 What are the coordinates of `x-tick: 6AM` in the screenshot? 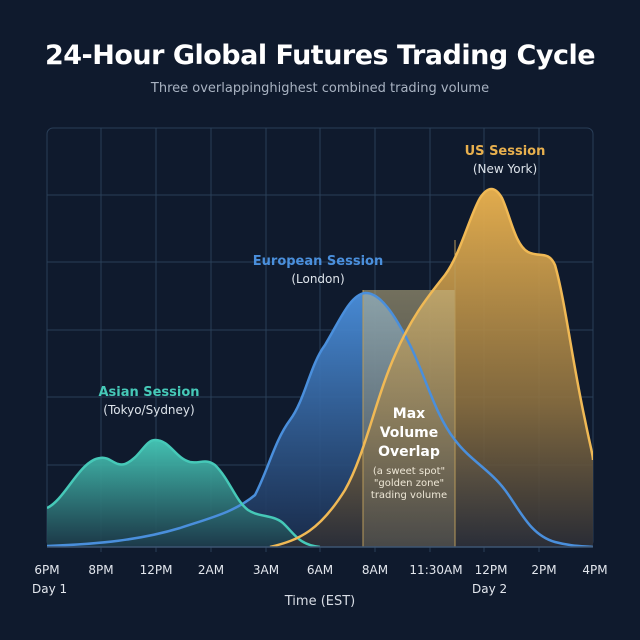 It's located at (320, 570).